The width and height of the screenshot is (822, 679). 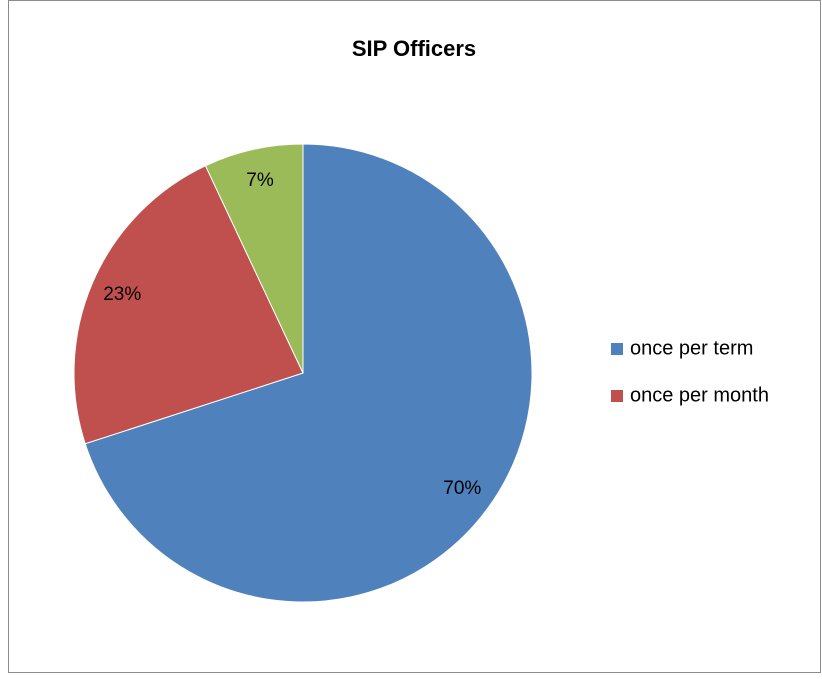 I want to click on legend-label: once per month, so click(x=699, y=395).